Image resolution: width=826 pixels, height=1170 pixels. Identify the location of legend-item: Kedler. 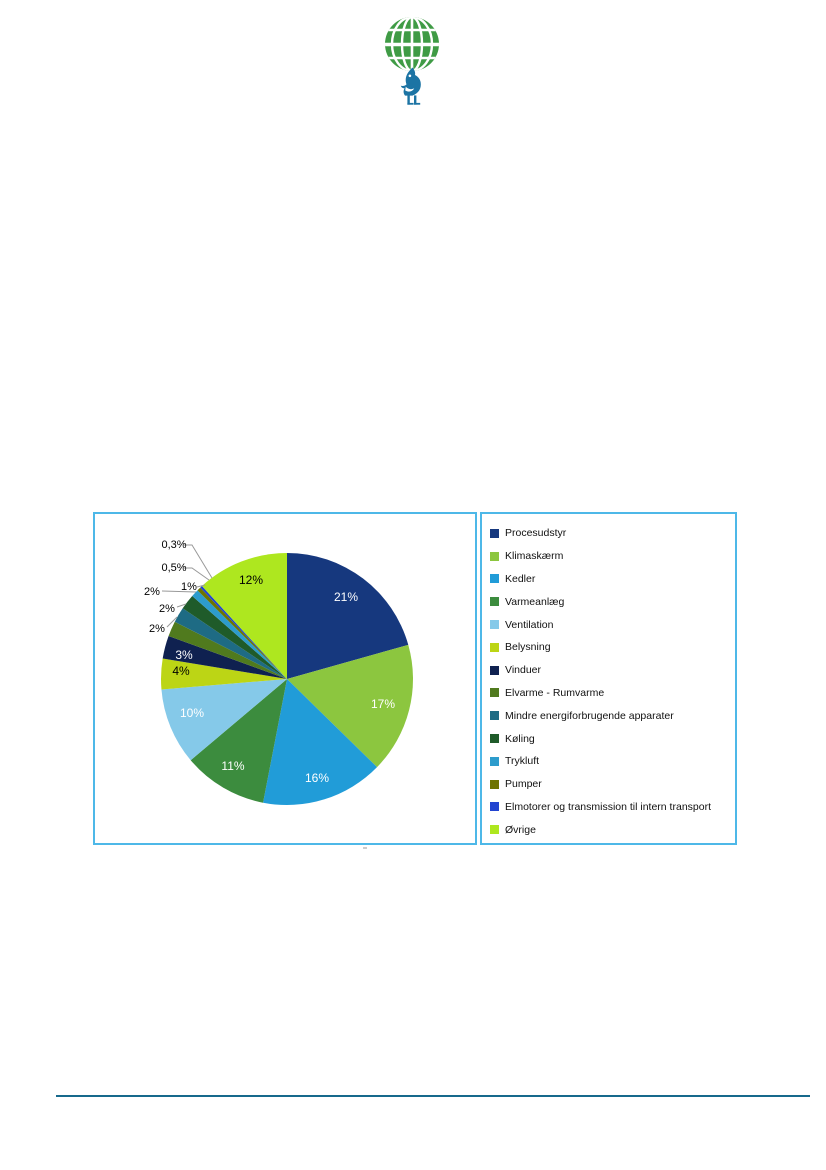
(612, 579).